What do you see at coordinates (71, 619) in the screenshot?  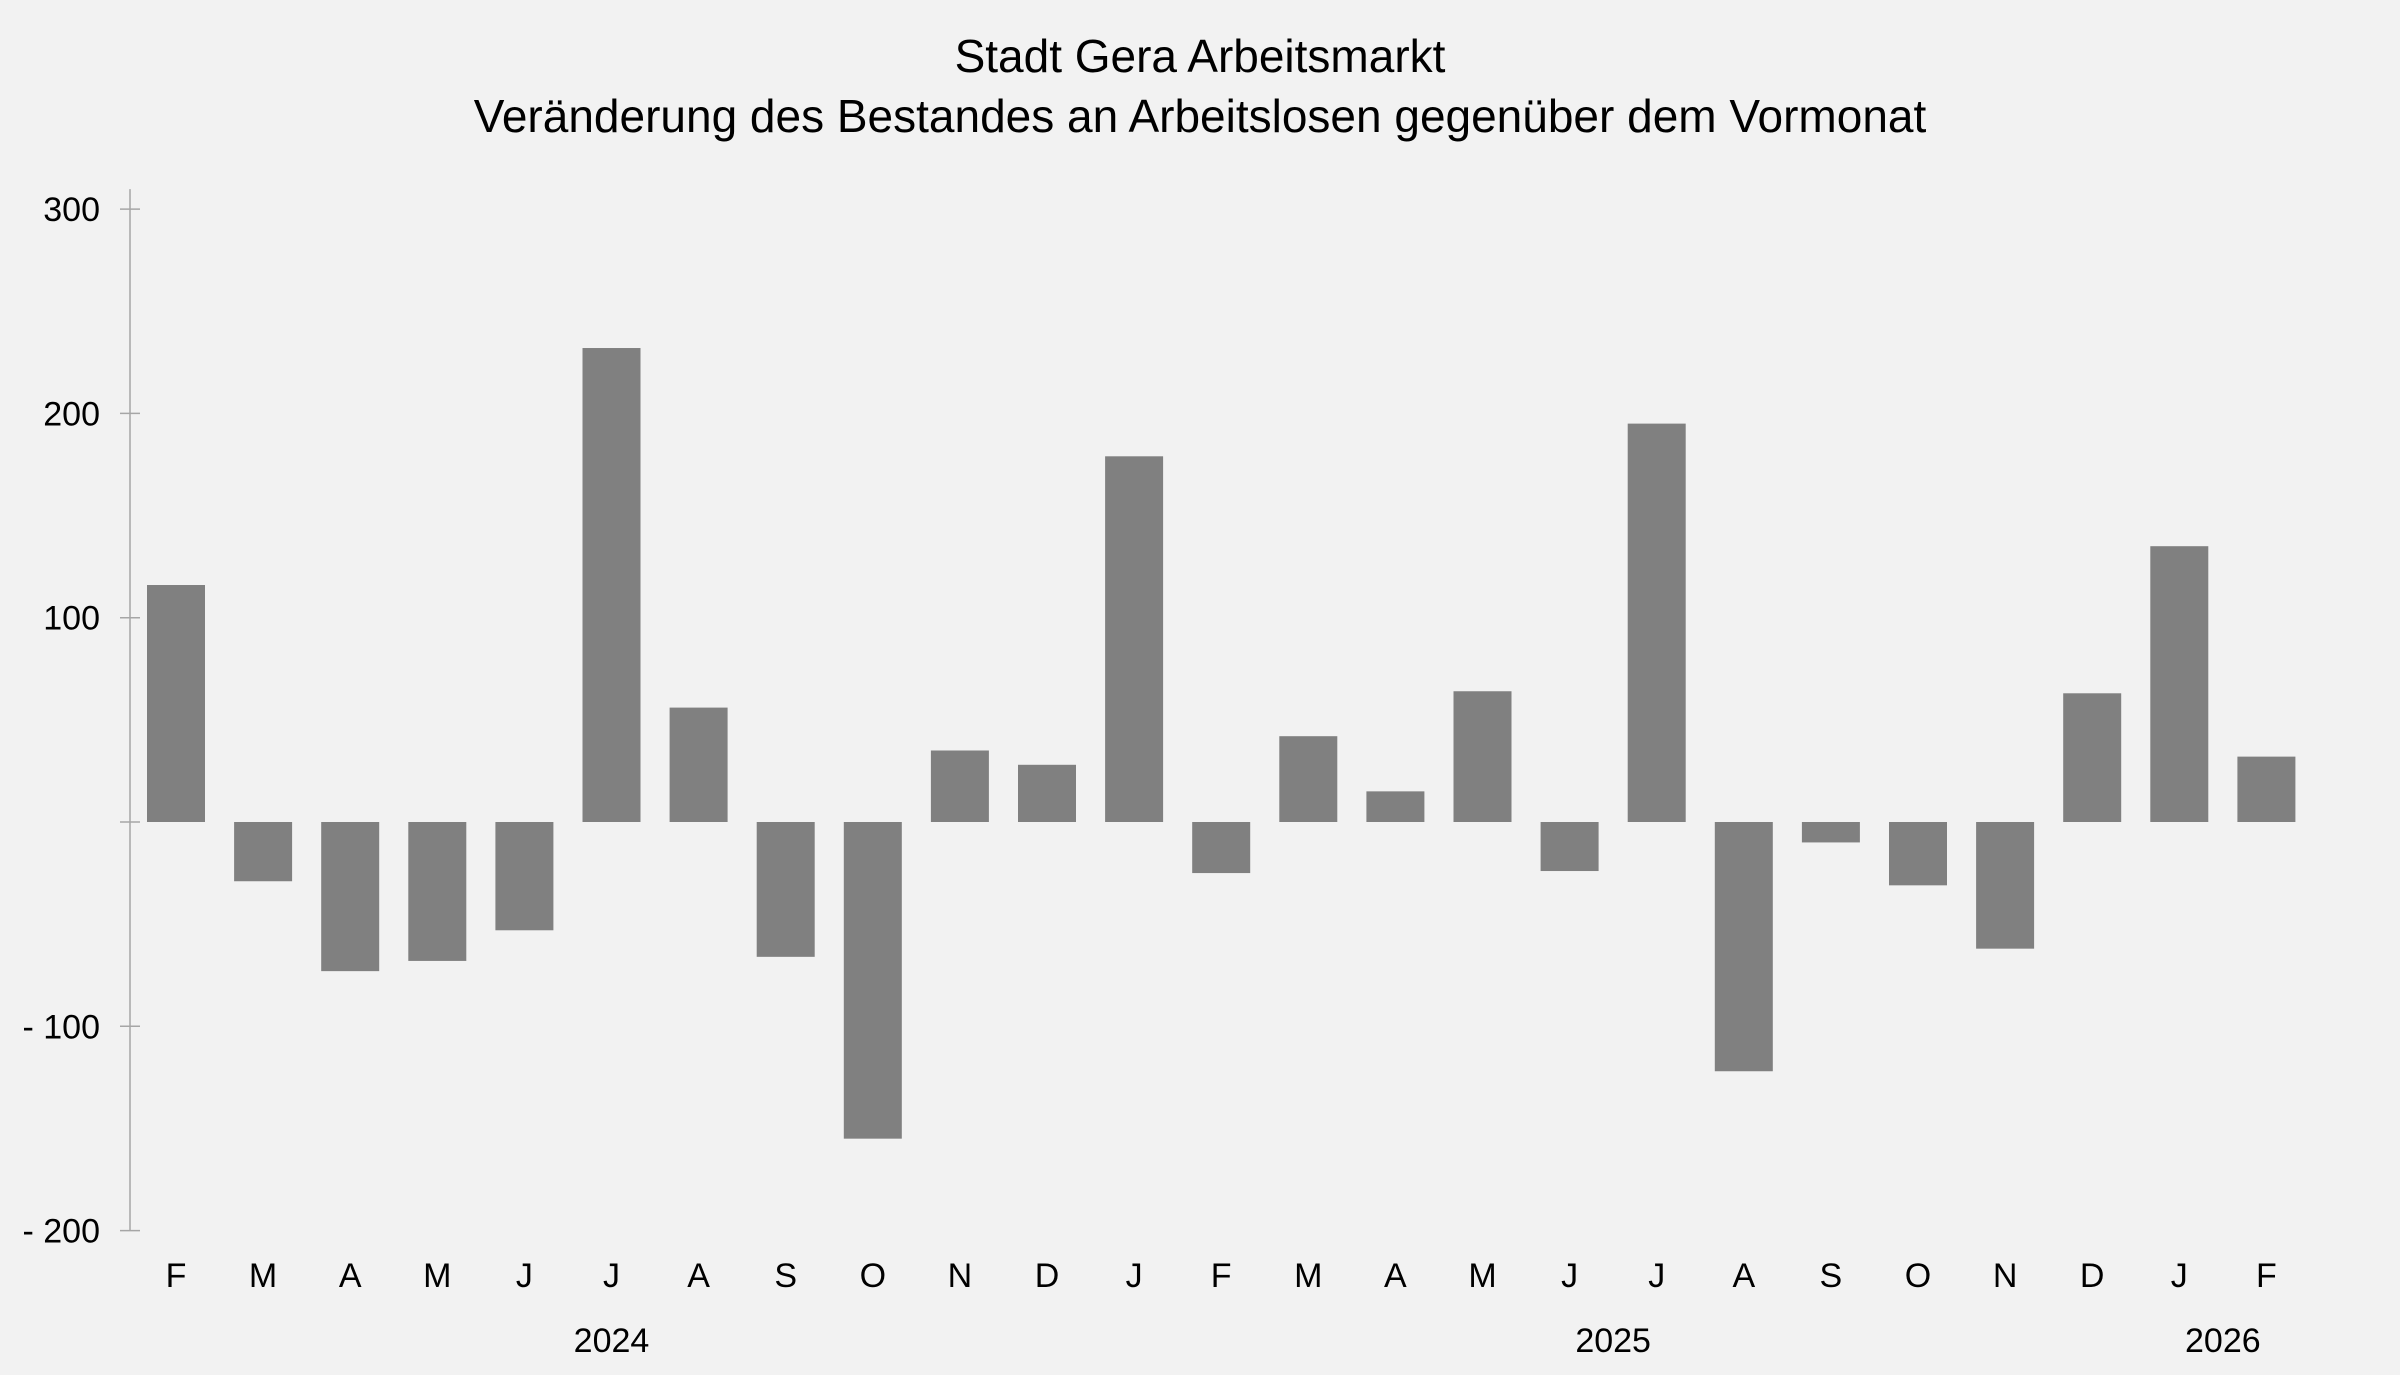 I see `y-tick-label: 100` at bounding box center [71, 619].